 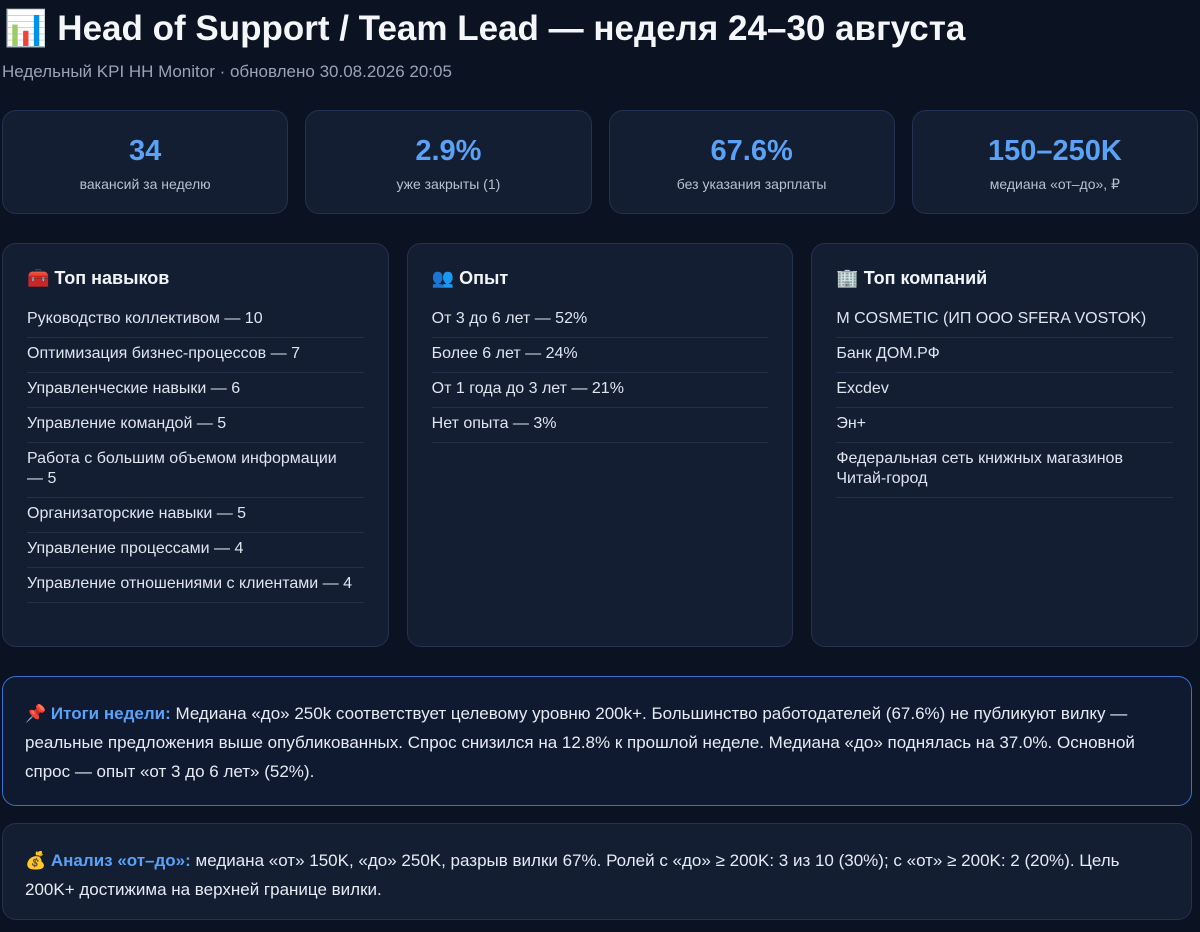 What do you see at coordinates (1005, 425) in the screenshot?
I see `list-item: Эн+` at bounding box center [1005, 425].